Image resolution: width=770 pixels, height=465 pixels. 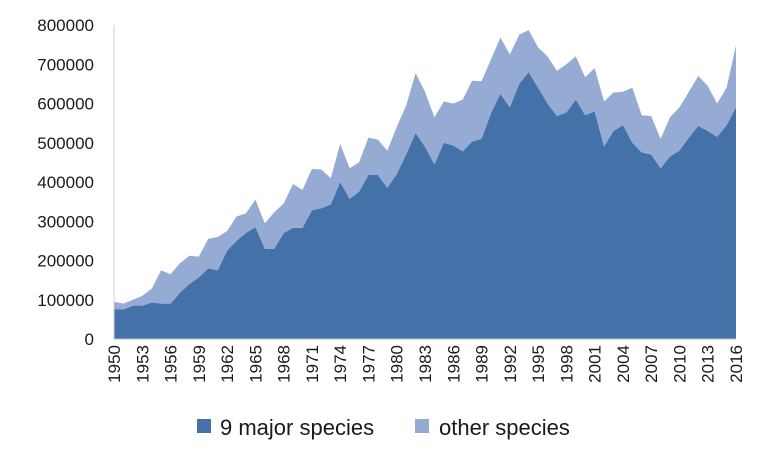 I want to click on x-tick-label: 1962, so click(x=227, y=364).